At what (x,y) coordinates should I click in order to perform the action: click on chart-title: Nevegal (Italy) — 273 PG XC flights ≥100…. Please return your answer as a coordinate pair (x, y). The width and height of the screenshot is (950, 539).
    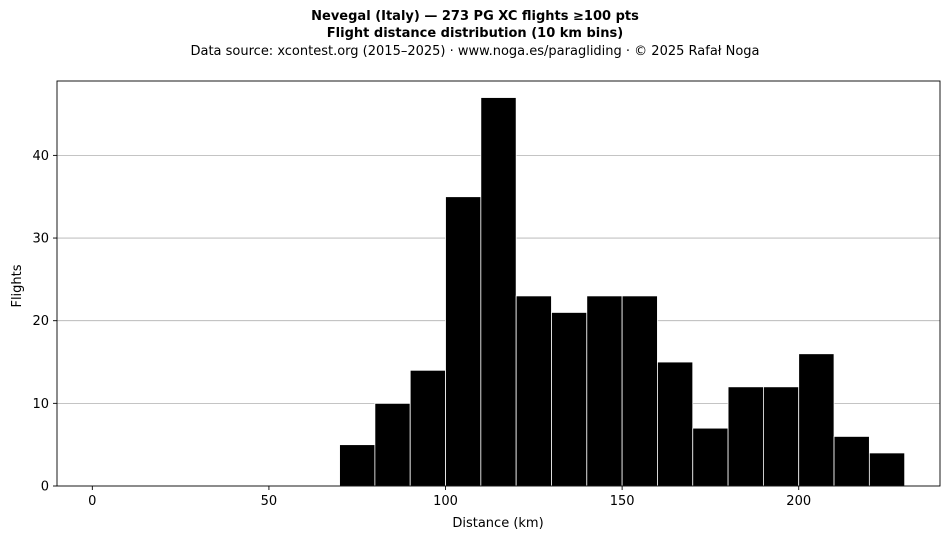
    Looking at the image, I should click on (475, 16).